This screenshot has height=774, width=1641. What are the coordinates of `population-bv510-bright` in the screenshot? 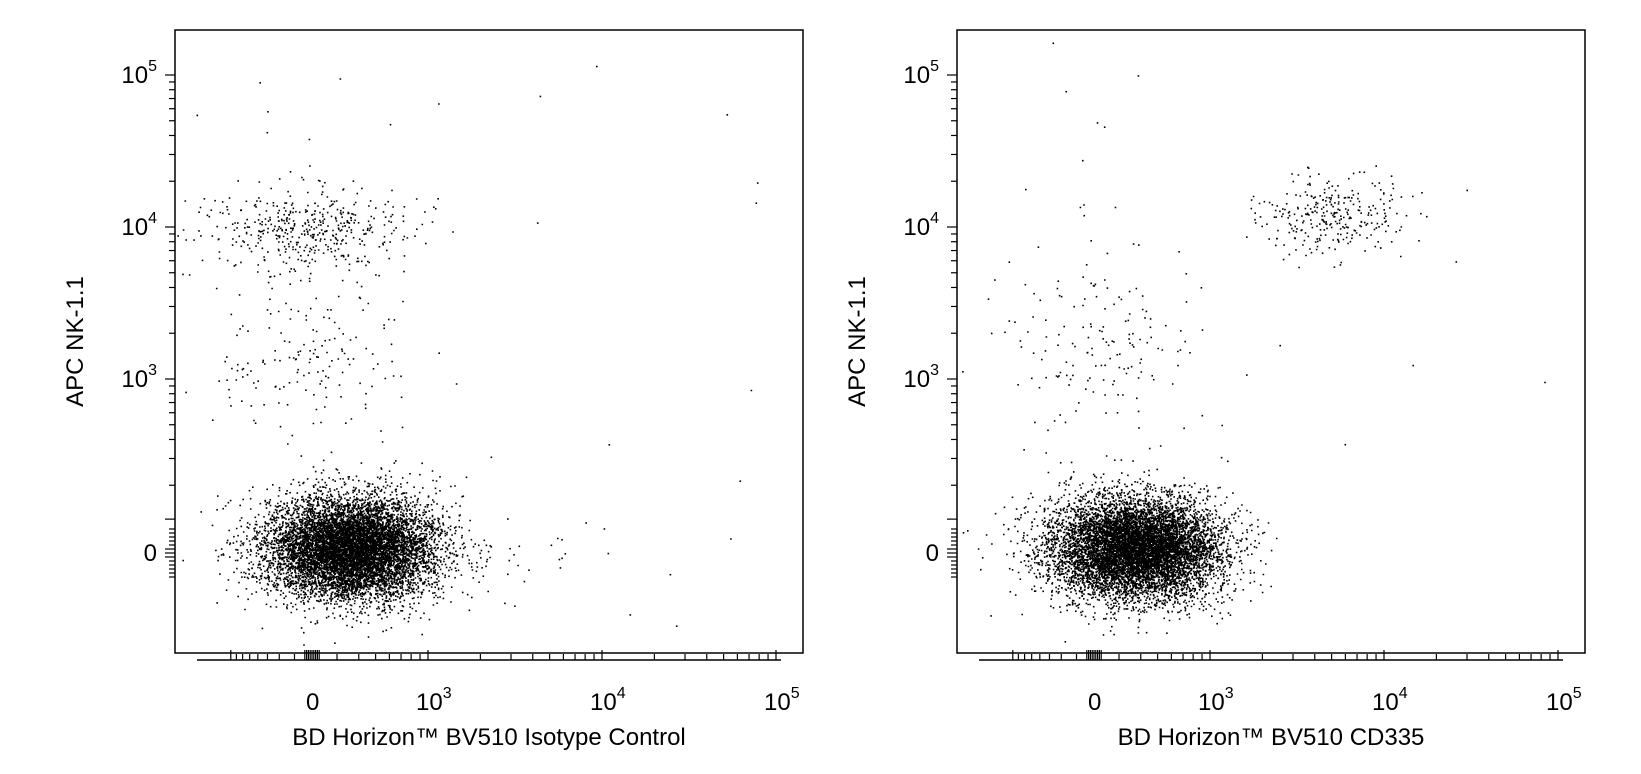 It's located at (590, 554).